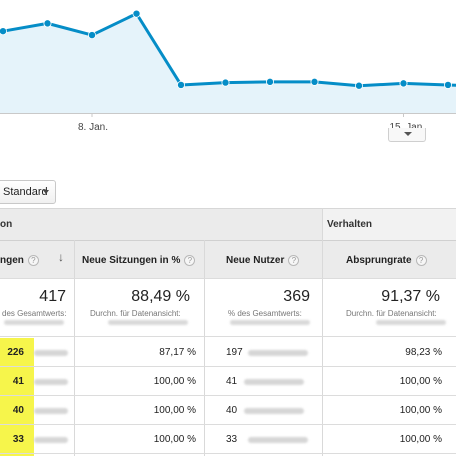 This screenshot has width=456, height=456. Describe the element at coordinates (37, 307) in the screenshot. I see `summary-sessions: 417 des Gesamtwerts:` at that location.